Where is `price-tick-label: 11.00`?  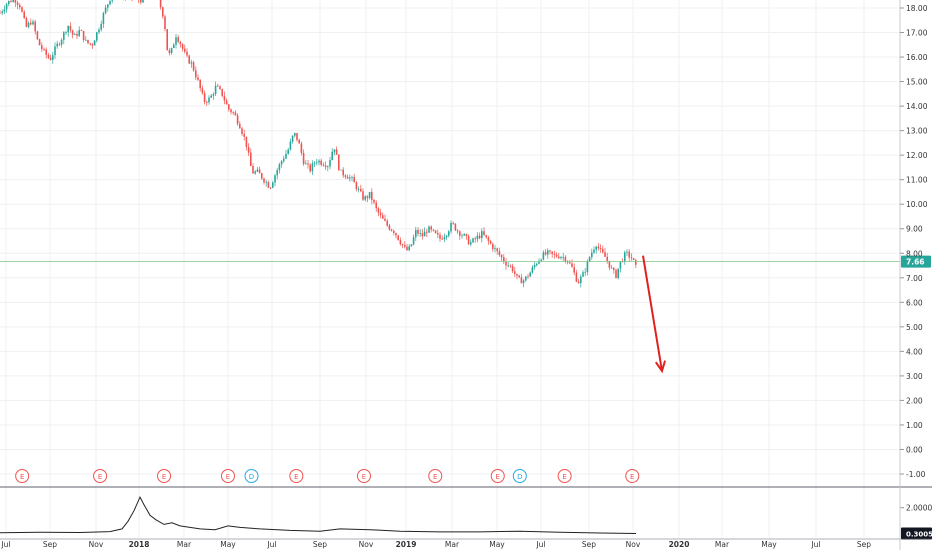 price-tick-label: 11.00 is located at coordinates (917, 180).